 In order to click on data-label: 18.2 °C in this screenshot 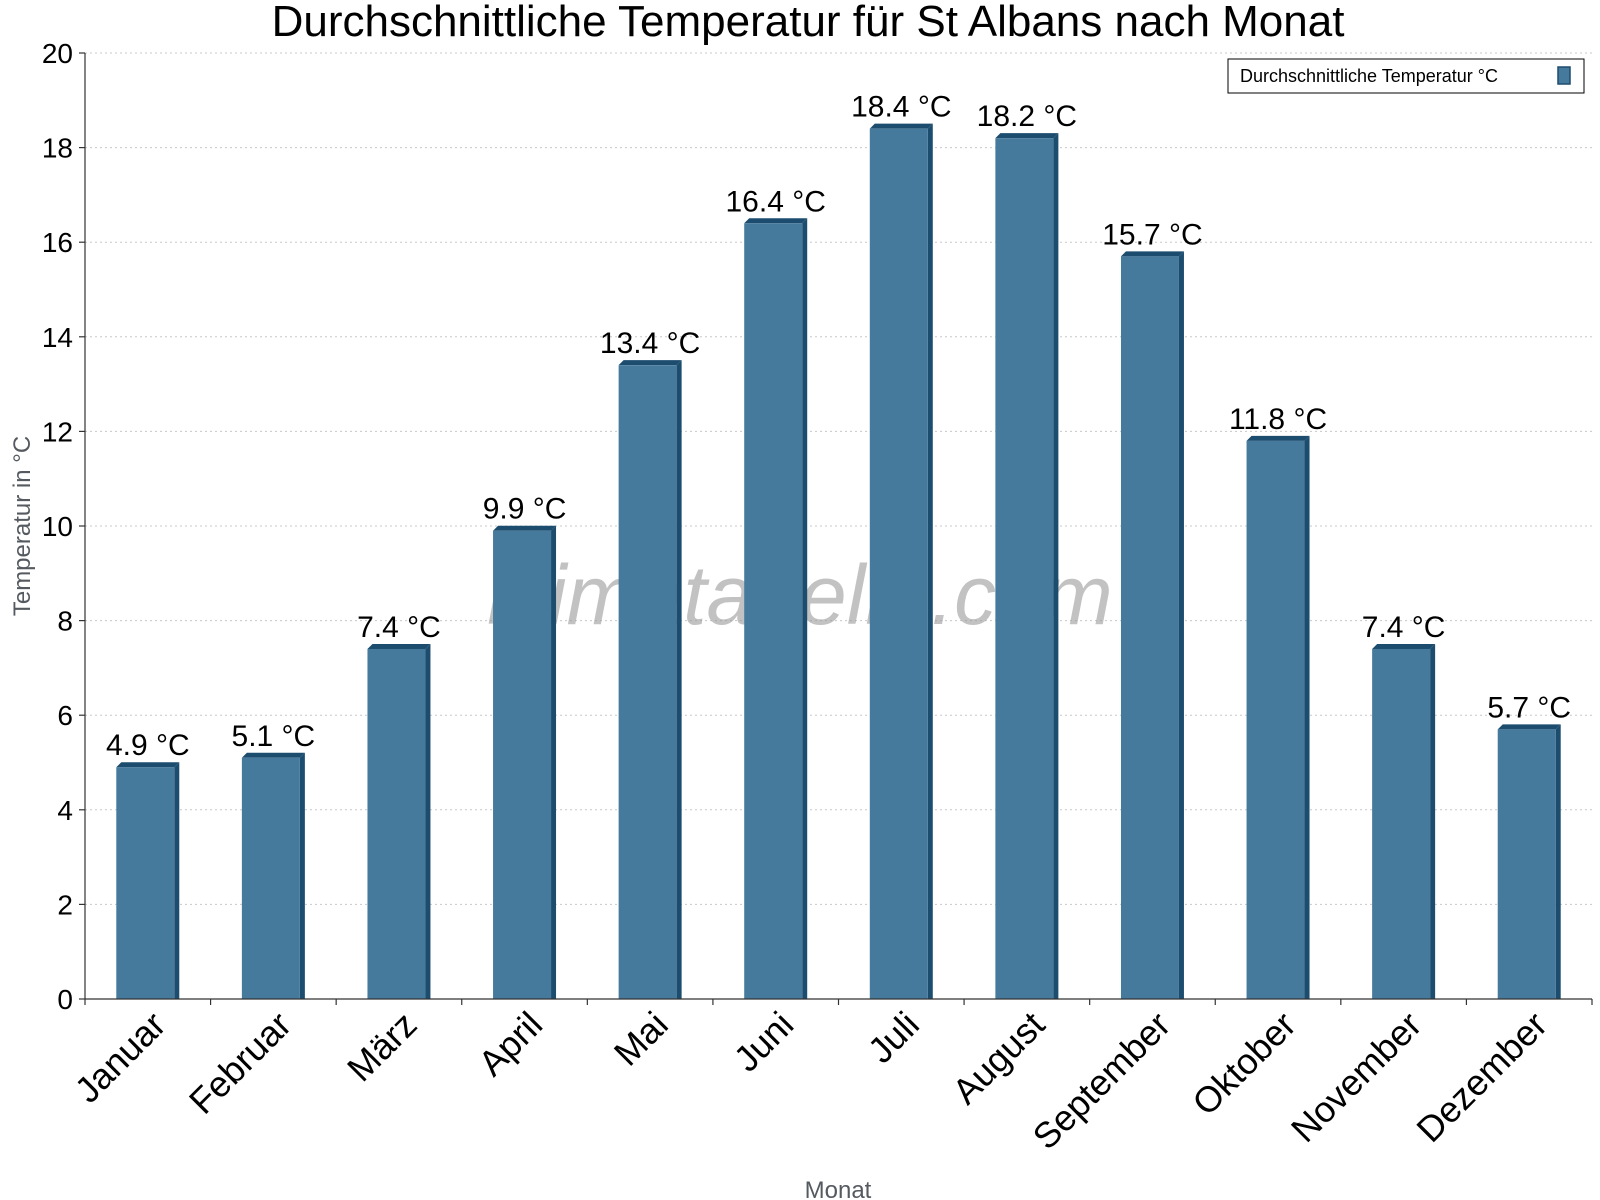, I will do `click(1027, 116)`.